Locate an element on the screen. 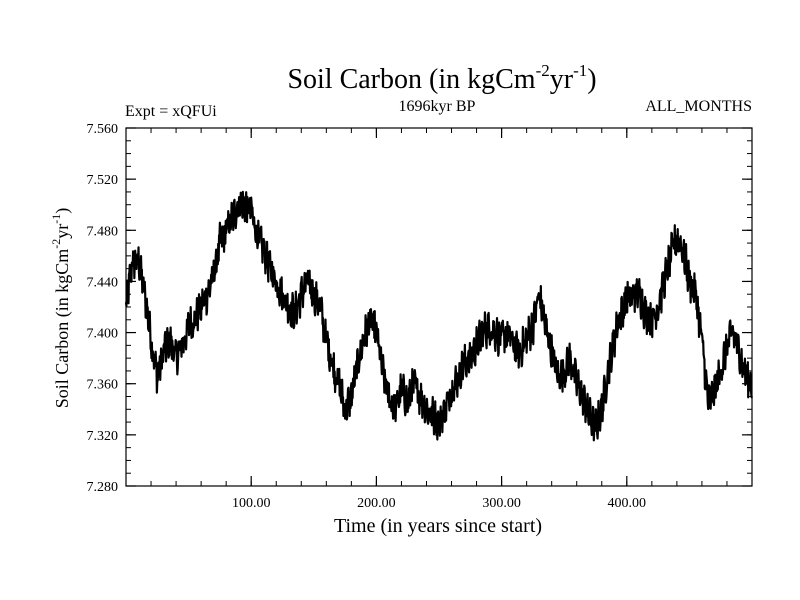 Image resolution: width=800 pixels, height=600 pixels. y-tick-label: 7.560 is located at coordinates (103, 129).